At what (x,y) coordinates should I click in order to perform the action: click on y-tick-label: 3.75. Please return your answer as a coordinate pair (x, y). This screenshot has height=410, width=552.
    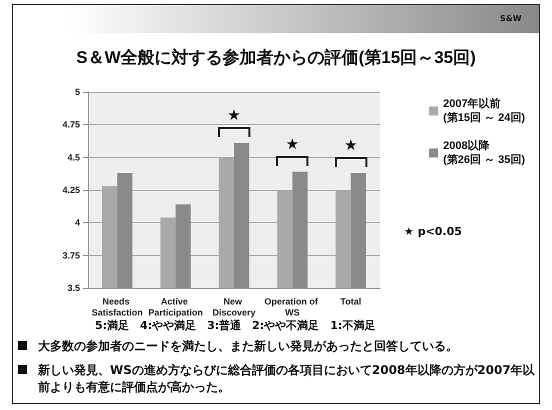
    Looking at the image, I should click on (71, 255).